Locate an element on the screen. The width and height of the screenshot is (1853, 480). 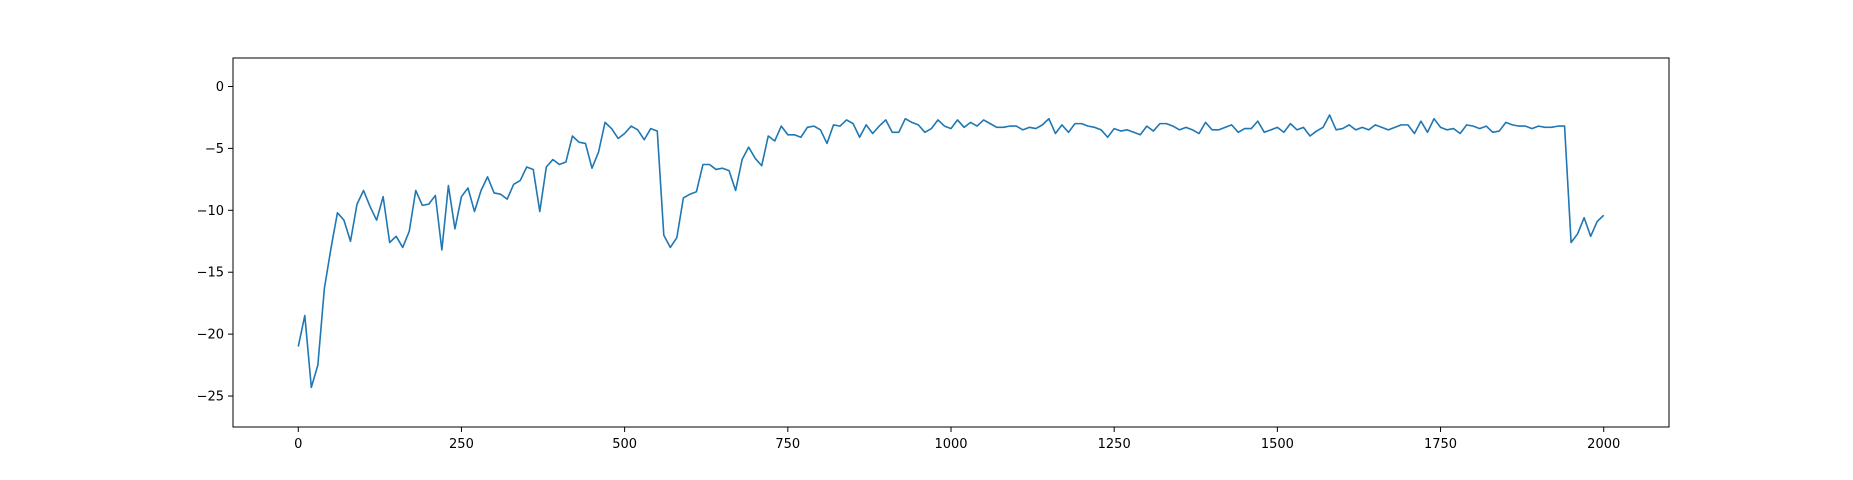
y-tick-label: −10 is located at coordinates (210, 211).